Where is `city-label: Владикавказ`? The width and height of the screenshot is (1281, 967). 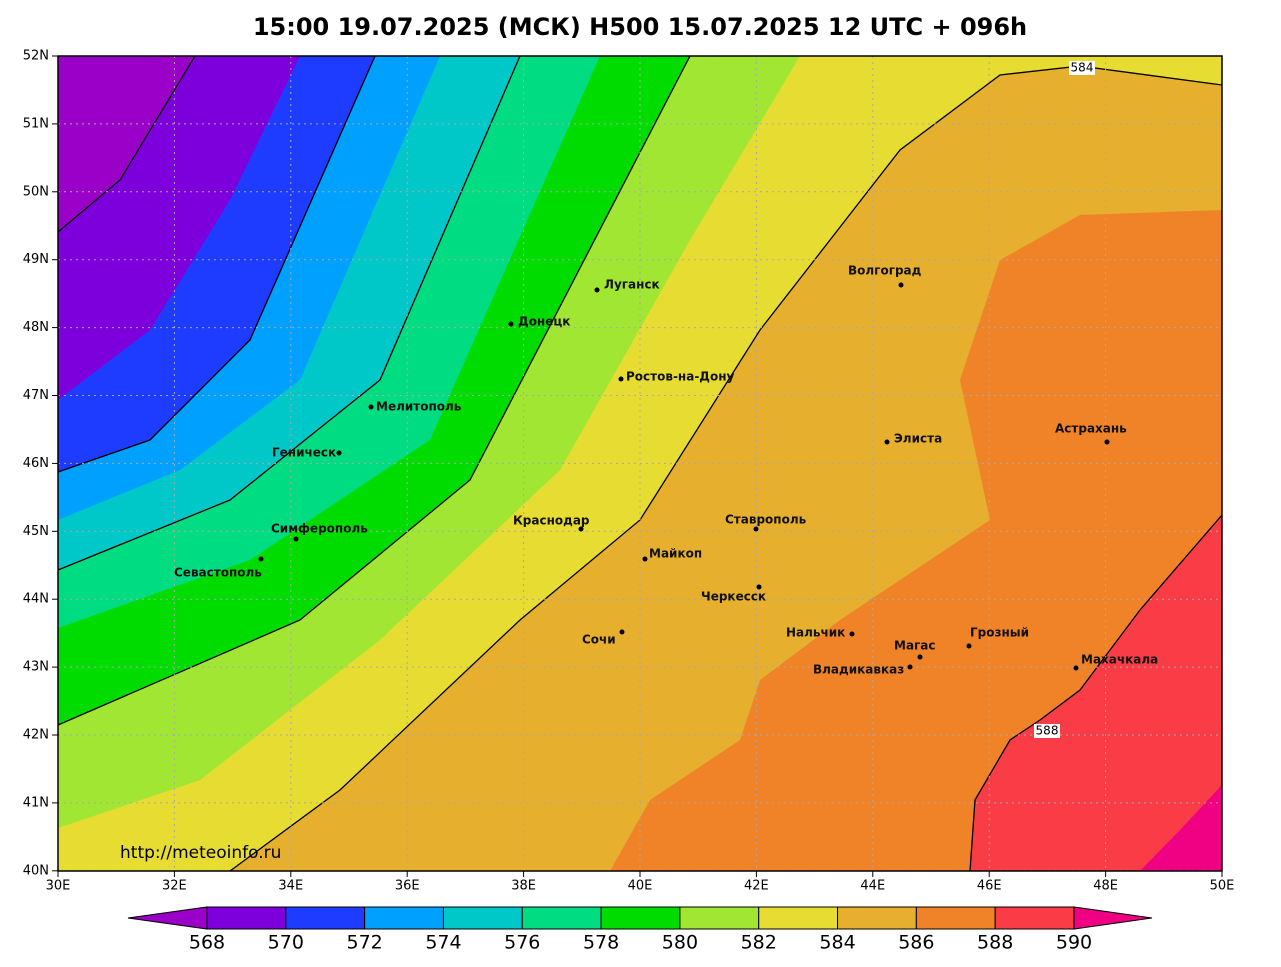 city-label: Владикавказ is located at coordinates (858, 670).